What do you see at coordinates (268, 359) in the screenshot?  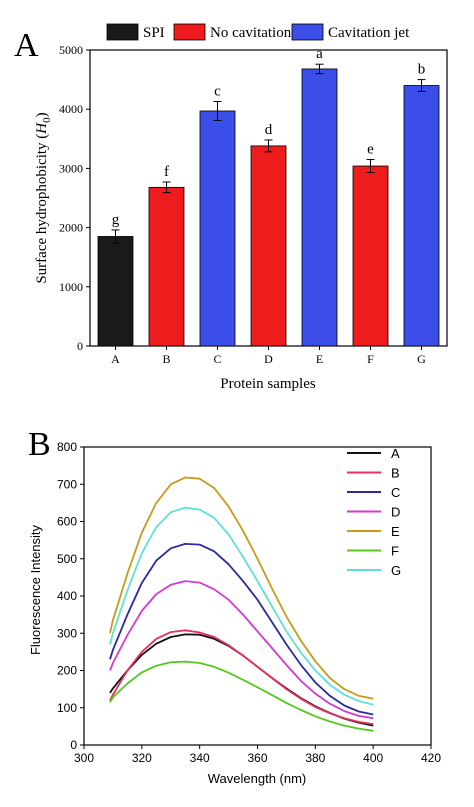 I see `x-tick-label-D: D` at bounding box center [268, 359].